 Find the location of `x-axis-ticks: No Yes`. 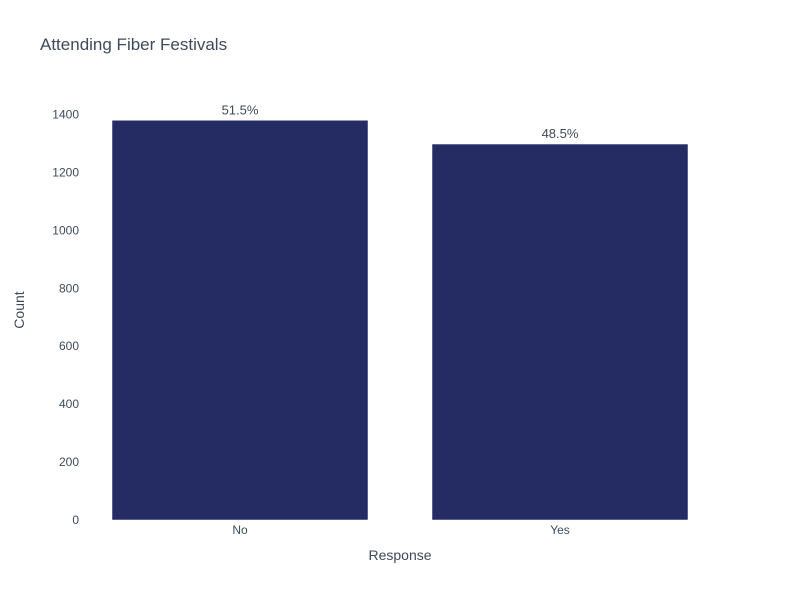

x-axis-ticks: No Yes is located at coordinates (400, 530).